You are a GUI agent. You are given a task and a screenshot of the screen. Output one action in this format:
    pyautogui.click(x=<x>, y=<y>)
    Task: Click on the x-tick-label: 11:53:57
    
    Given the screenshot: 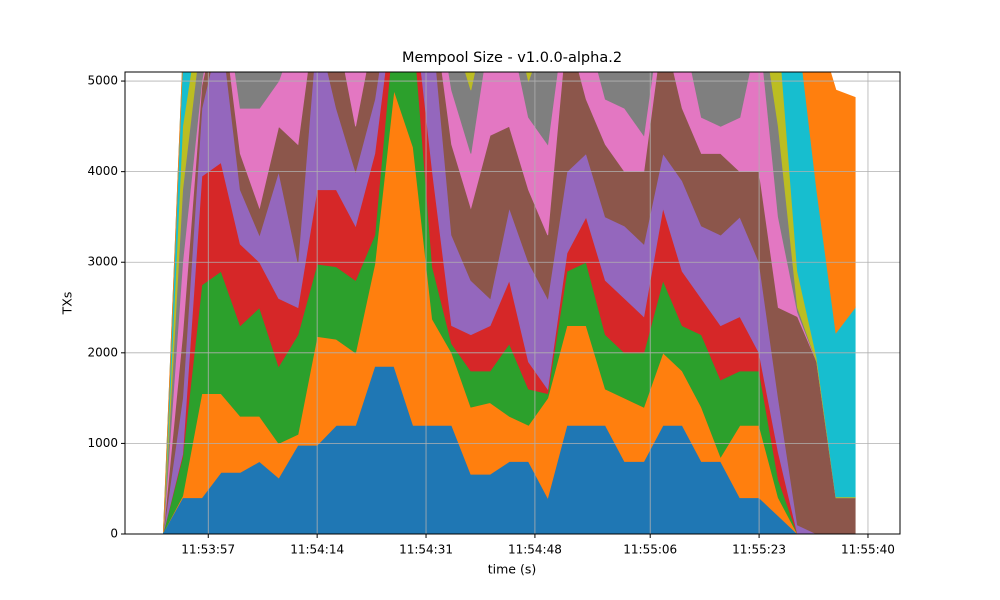 What is the action you would take?
    pyautogui.click(x=208, y=550)
    